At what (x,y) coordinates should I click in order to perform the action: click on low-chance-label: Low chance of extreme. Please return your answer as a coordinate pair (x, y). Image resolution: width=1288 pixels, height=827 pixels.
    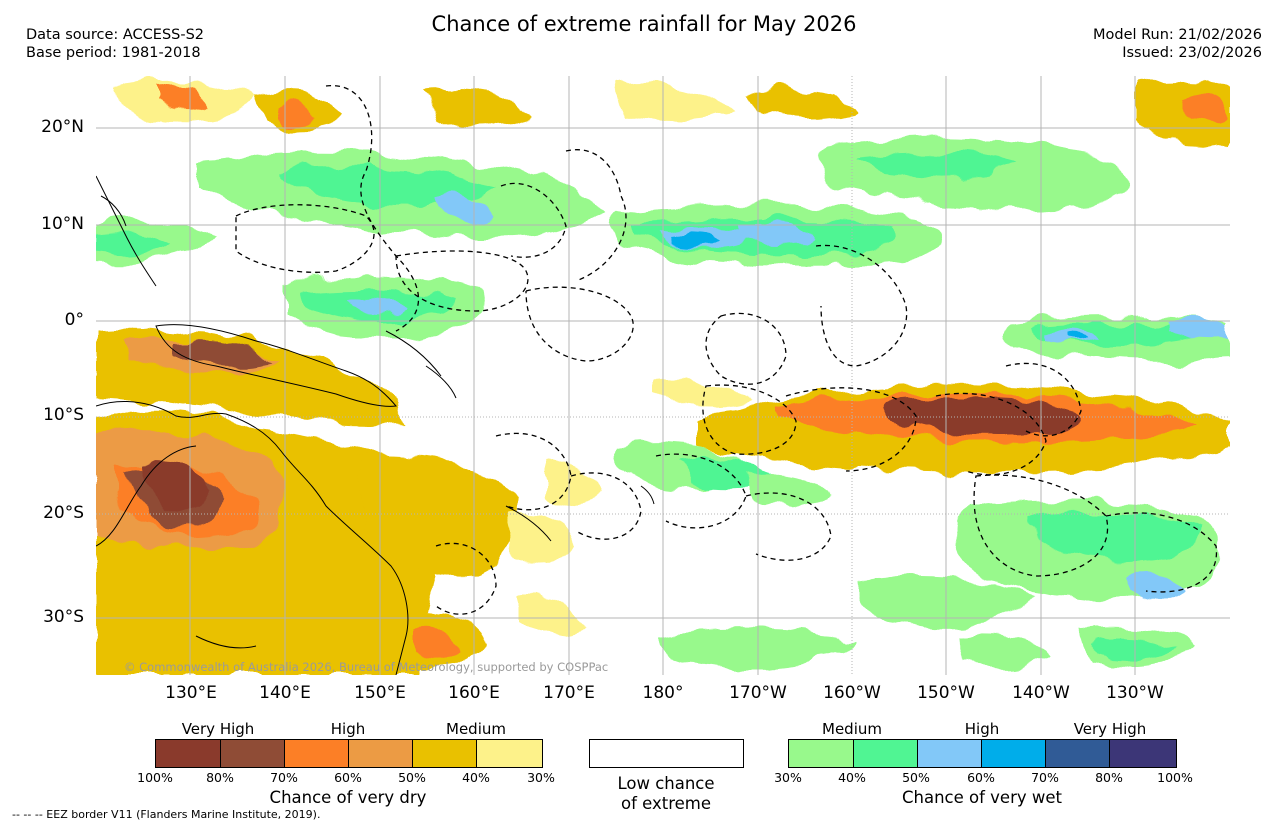
    Looking at the image, I should click on (666, 794).